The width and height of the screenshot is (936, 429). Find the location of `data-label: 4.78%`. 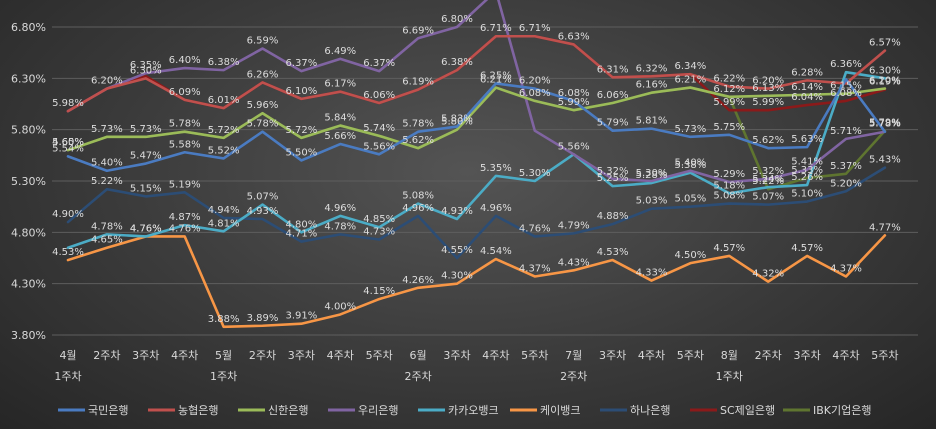

data-label: 4.78% is located at coordinates (340, 226).